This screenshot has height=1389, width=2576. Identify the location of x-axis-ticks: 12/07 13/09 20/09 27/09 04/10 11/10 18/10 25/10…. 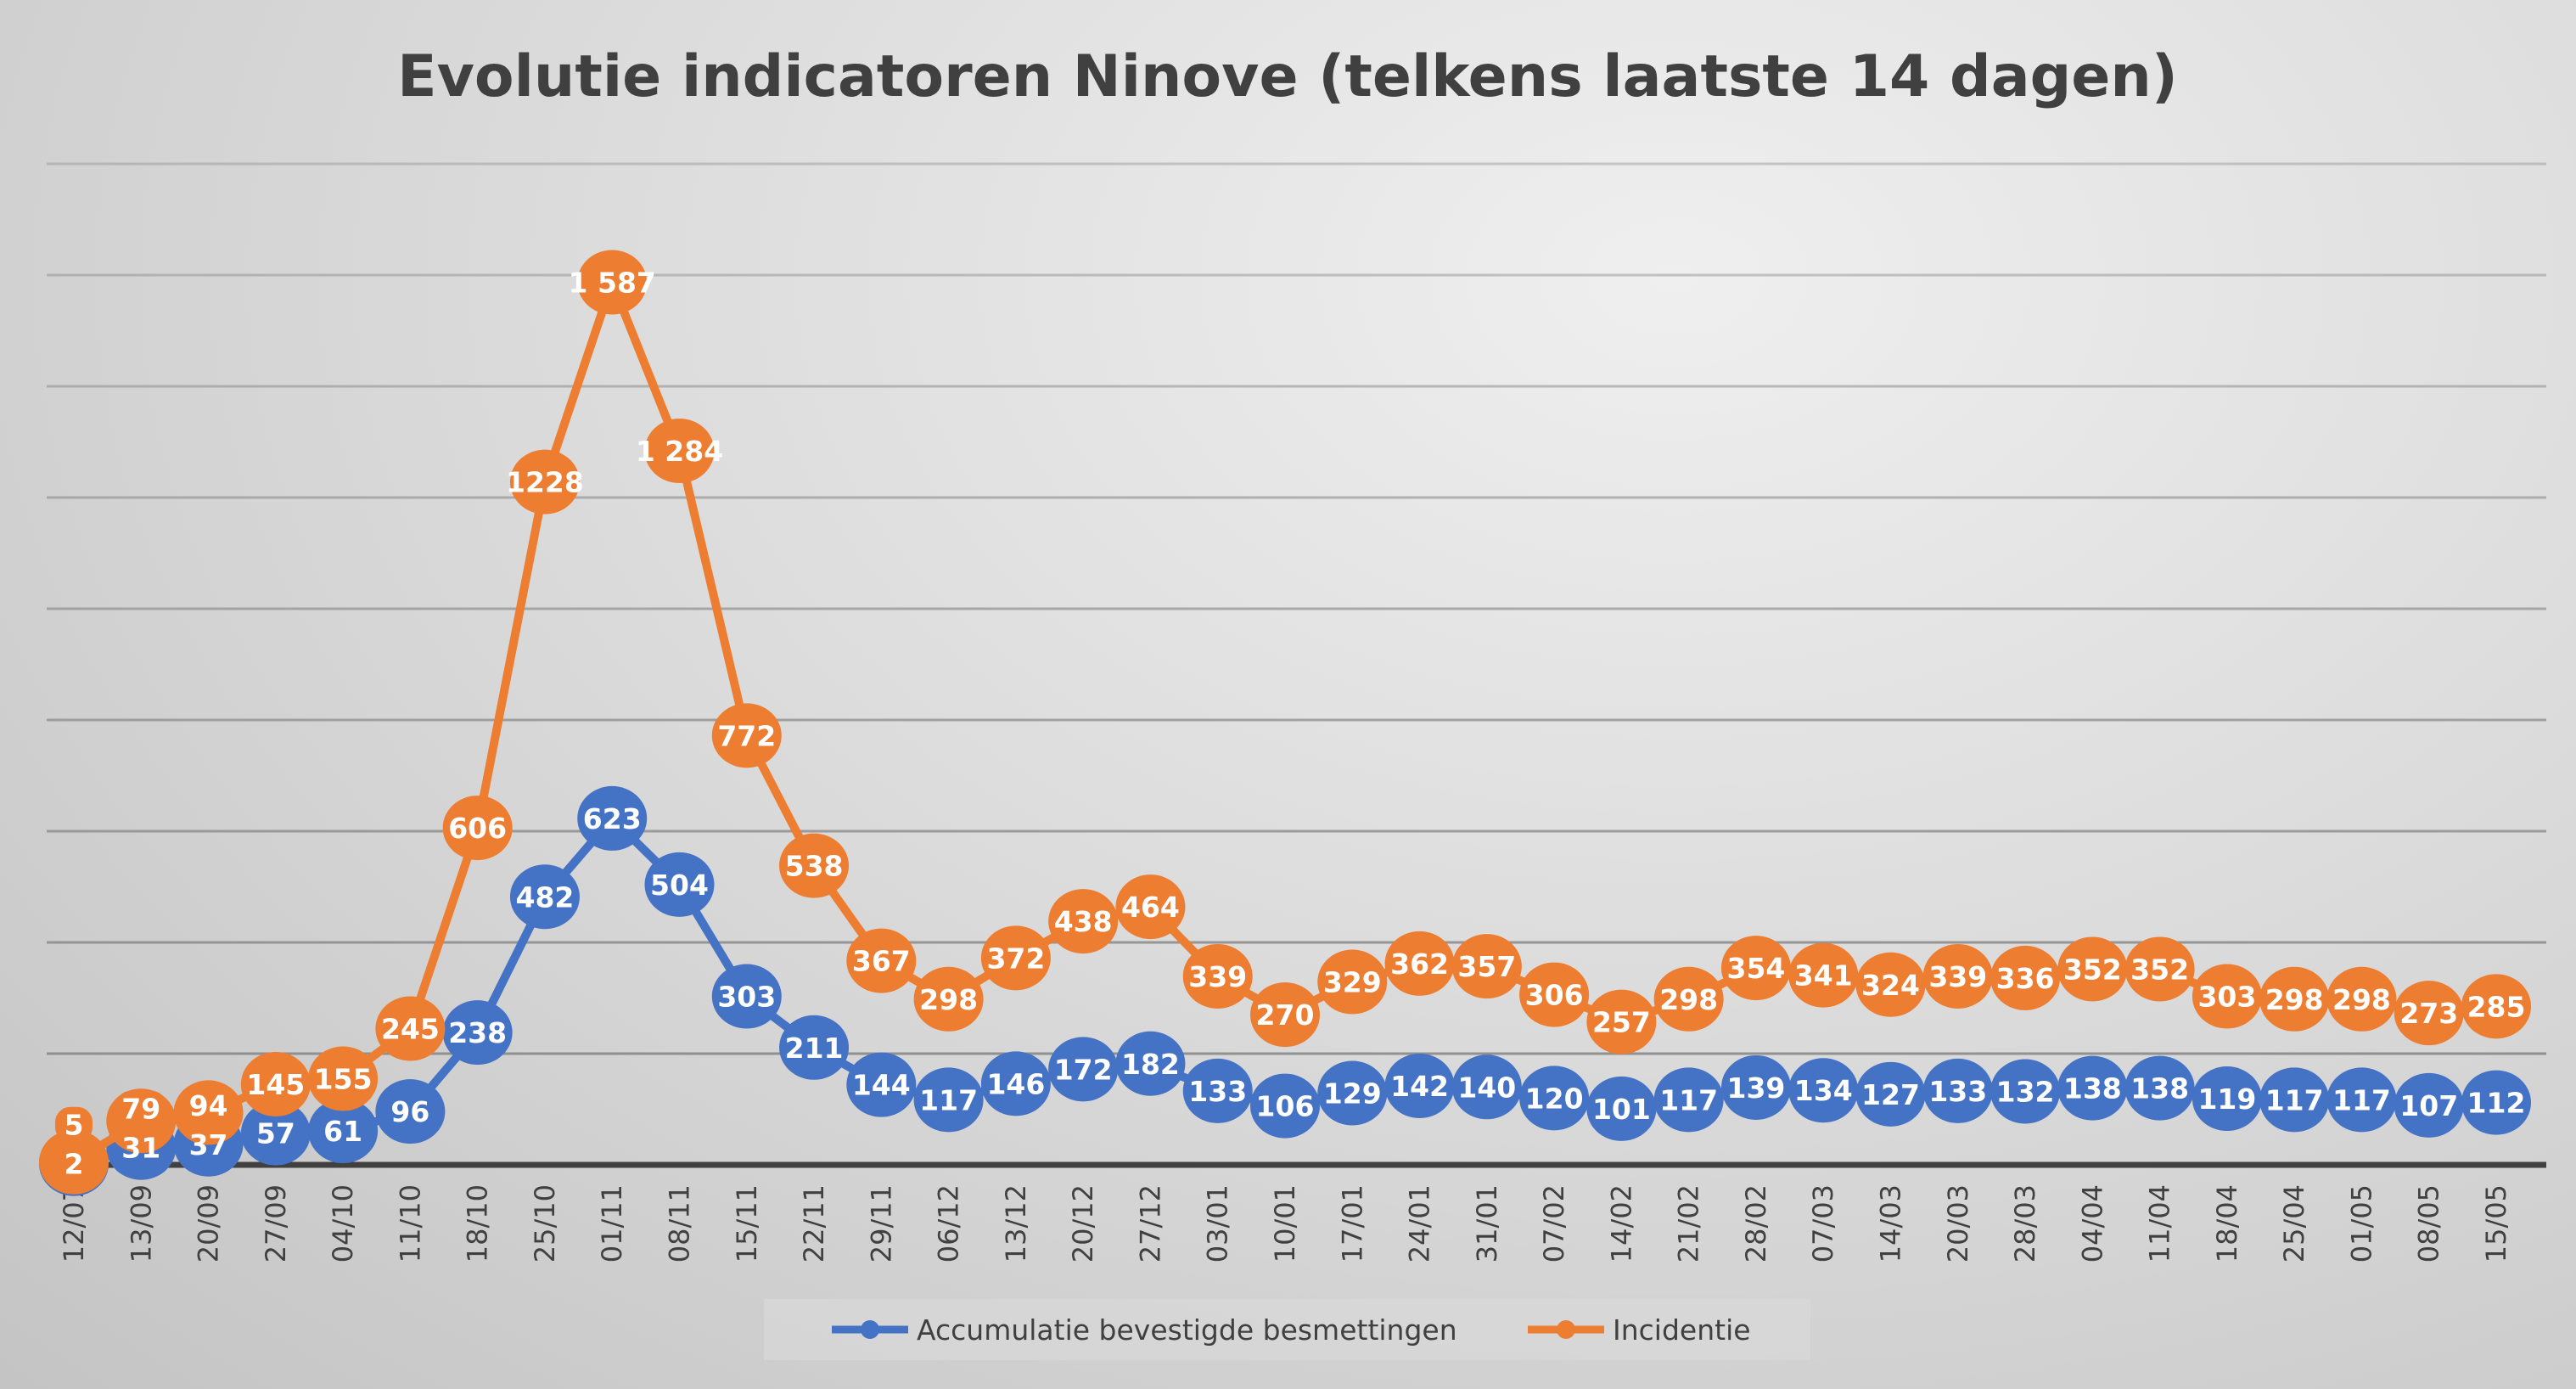
(1285, 1223).